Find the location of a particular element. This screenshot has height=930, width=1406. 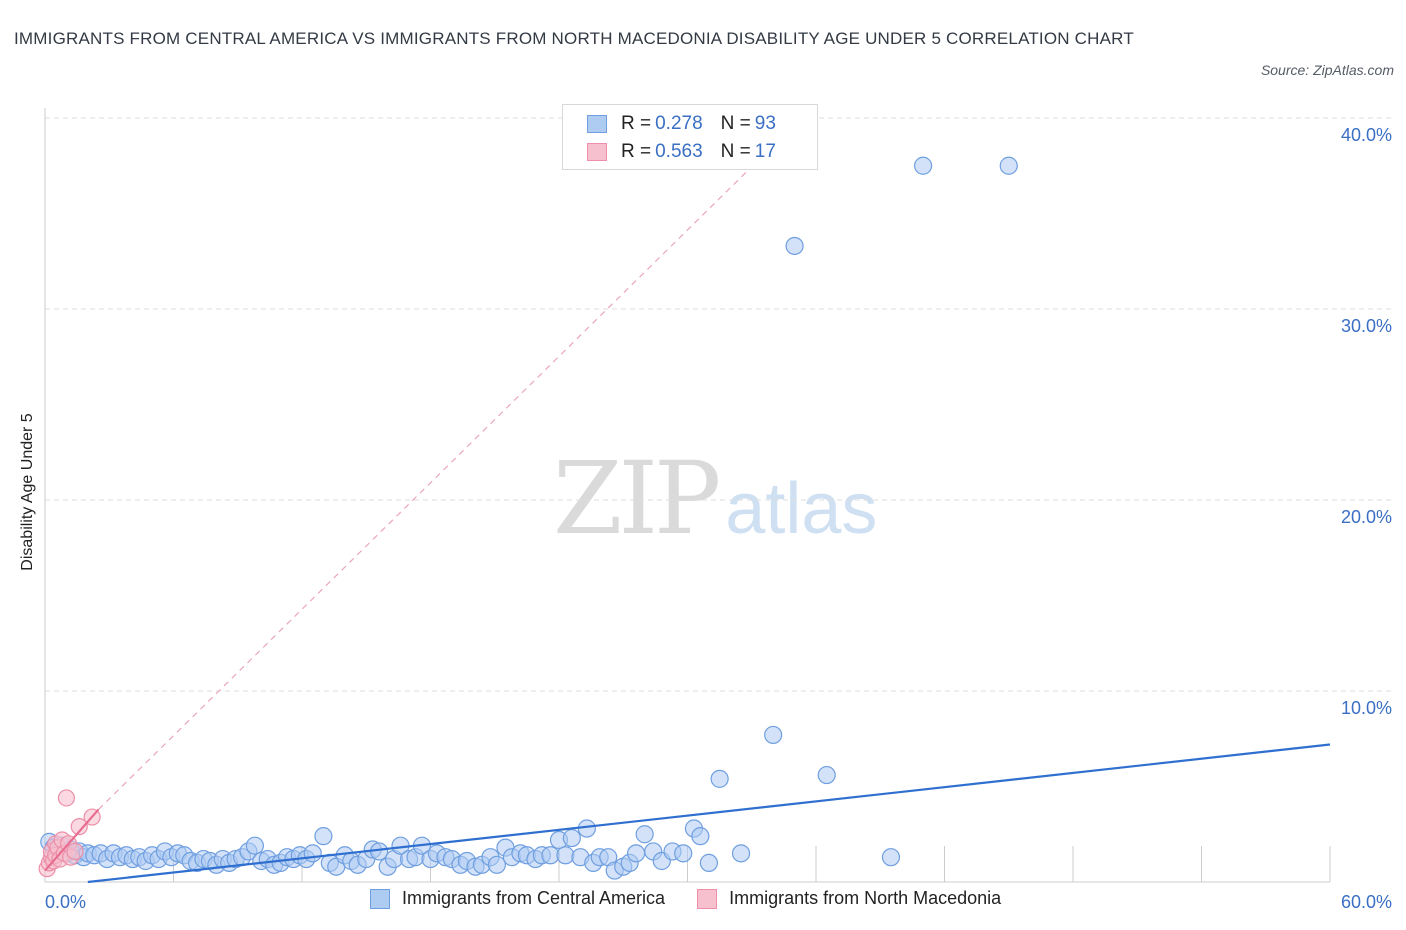

series-swatch-blue is located at coordinates (380, 898).